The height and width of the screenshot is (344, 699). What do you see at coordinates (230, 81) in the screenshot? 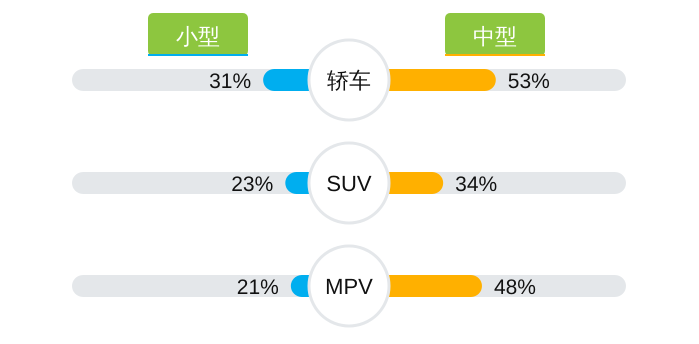
I see `data-label: 31%` at bounding box center [230, 81].